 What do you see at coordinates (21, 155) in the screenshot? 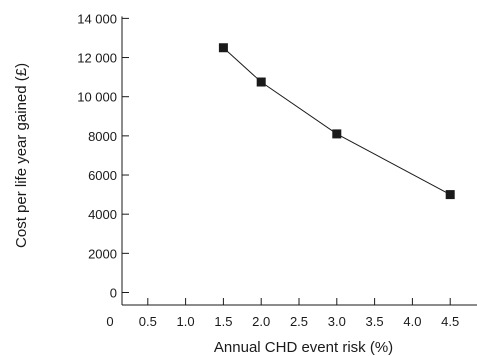
I see `y-axis-title: Cost per life year gained (£)` at bounding box center [21, 155].